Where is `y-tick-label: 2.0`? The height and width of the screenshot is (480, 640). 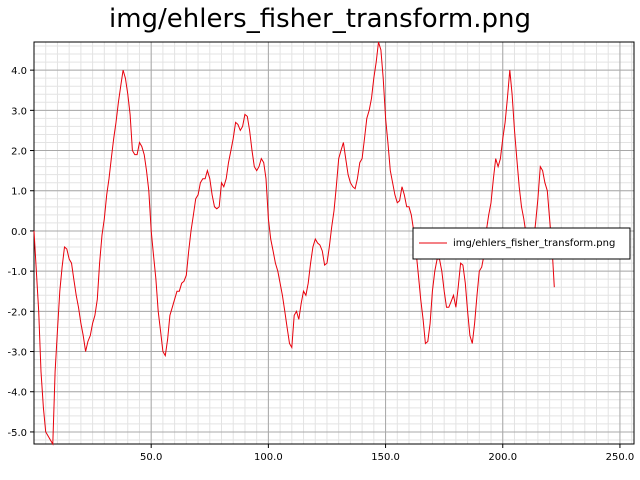 y-tick-label: 2.0 is located at coordinates (19, 152).